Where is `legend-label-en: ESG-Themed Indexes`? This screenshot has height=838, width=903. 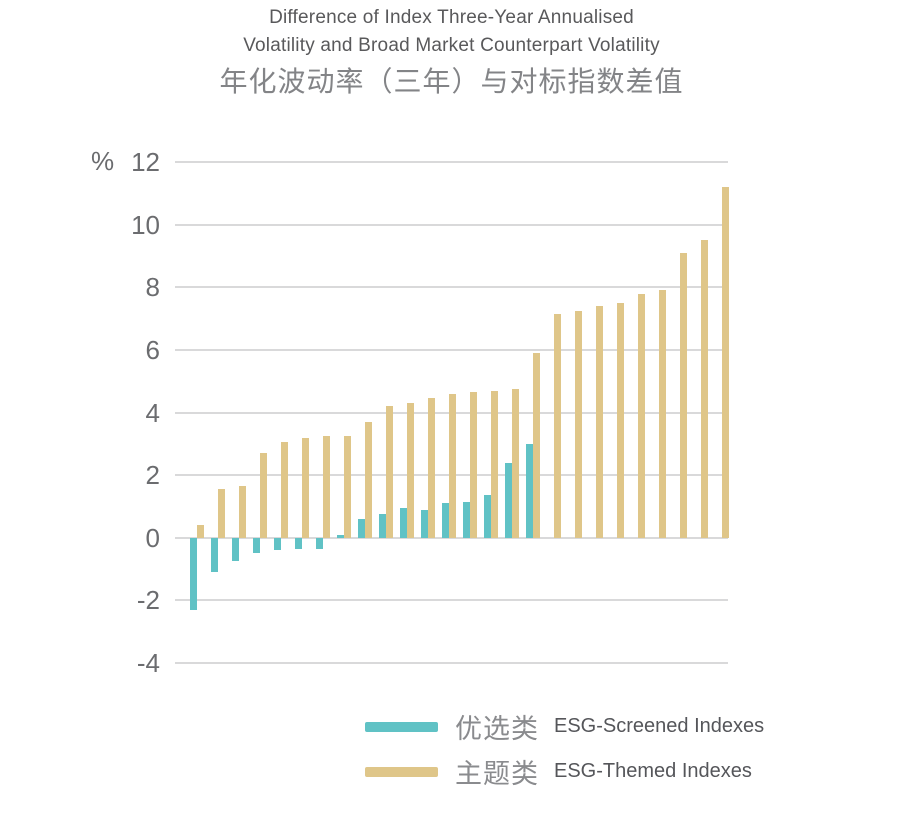 legend-label-en: ESG-Themed Indexes is located at coordinates (653, 771).